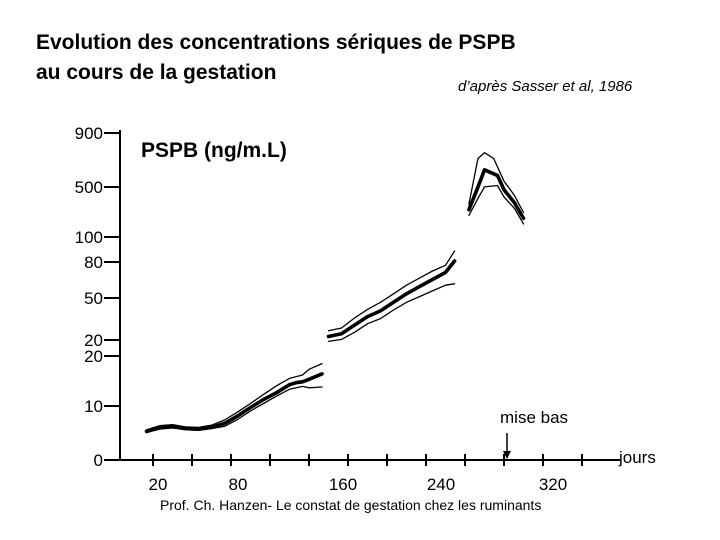 The height and width of the screenshot is (540, 720). I want to click on x-axis-label: jours, so click(637, 457).